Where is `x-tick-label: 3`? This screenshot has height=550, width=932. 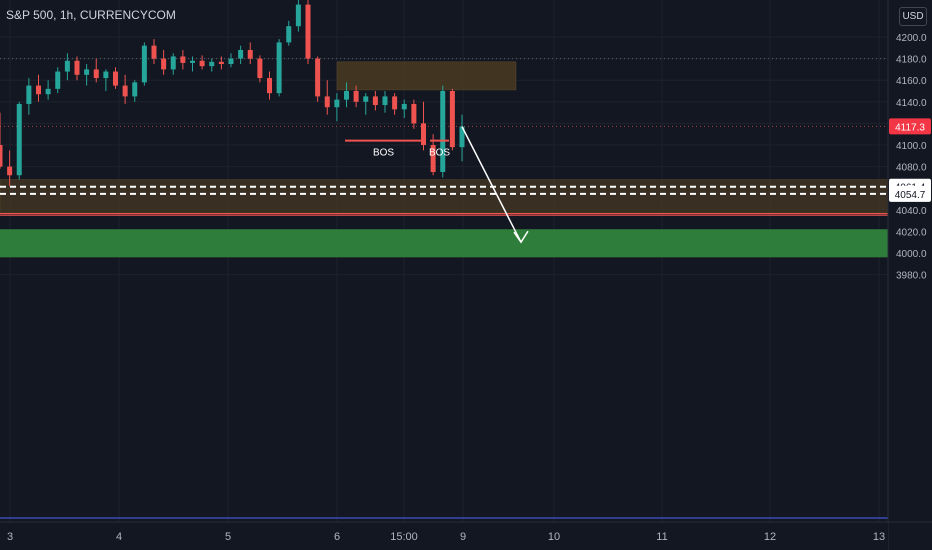
x-tick-label: 3 is located at coordinates (10, 537).